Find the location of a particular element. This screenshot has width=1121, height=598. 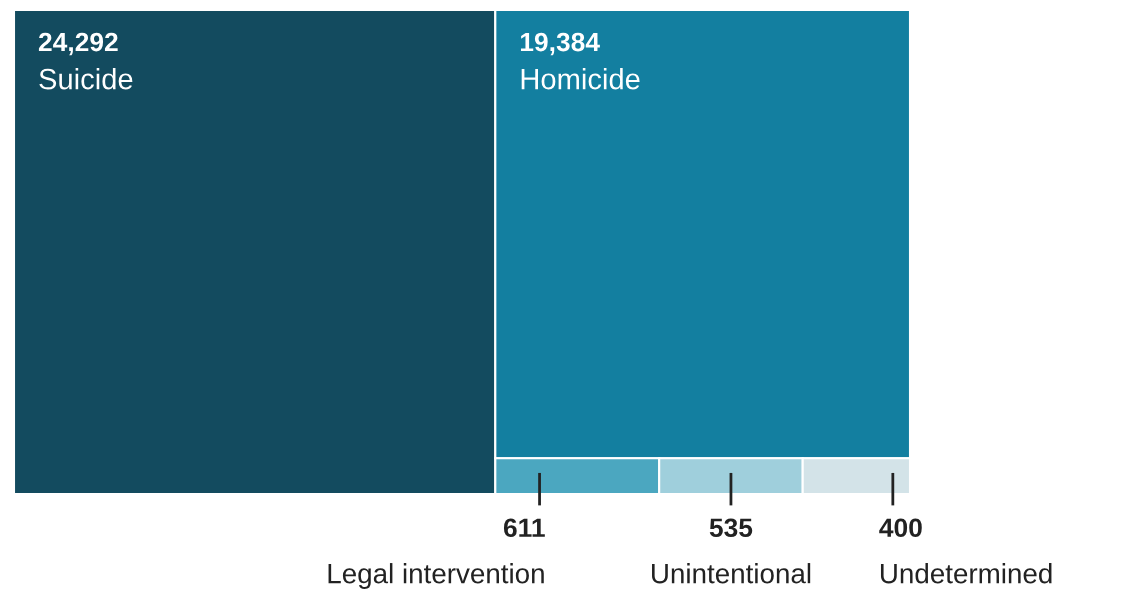

data-label: 611 is located at coordinates (524, 528).